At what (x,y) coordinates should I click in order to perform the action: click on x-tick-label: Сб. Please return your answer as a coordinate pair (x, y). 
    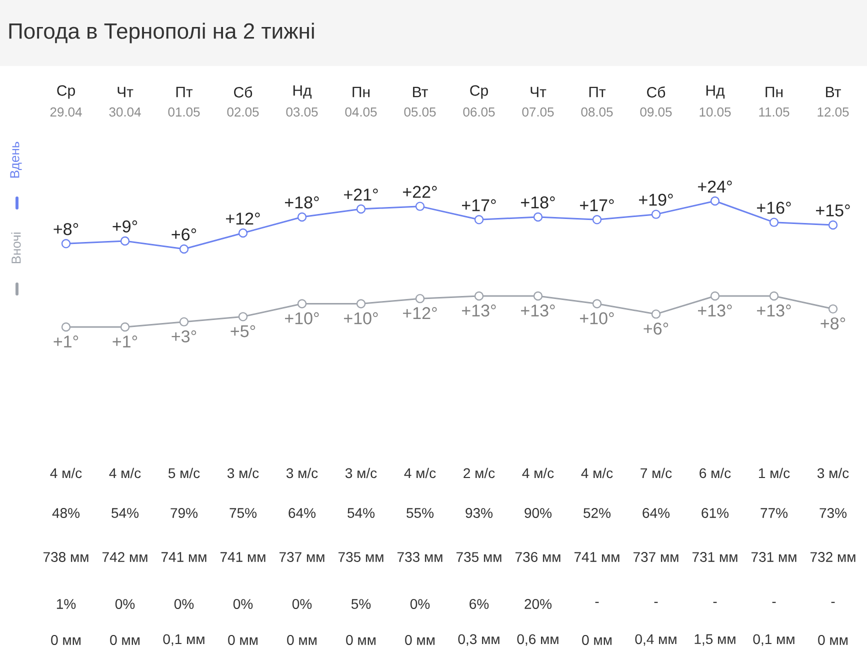
    Looking at the image, I should click on (656, 92).